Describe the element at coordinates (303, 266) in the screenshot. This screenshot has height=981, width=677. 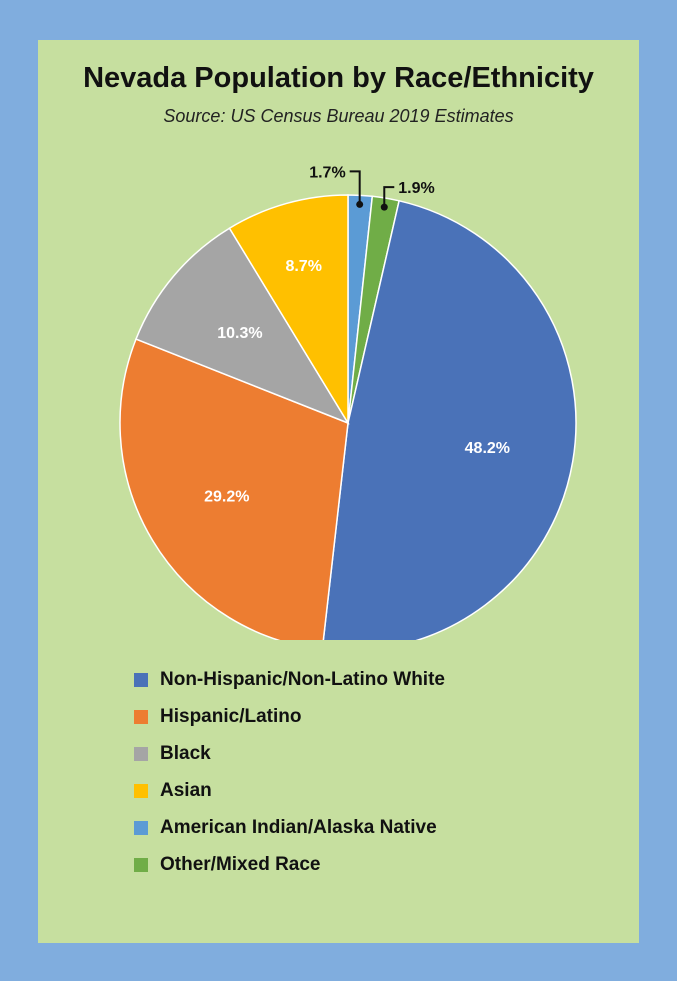
I see `data-label-asian: 8.7%` at that location.